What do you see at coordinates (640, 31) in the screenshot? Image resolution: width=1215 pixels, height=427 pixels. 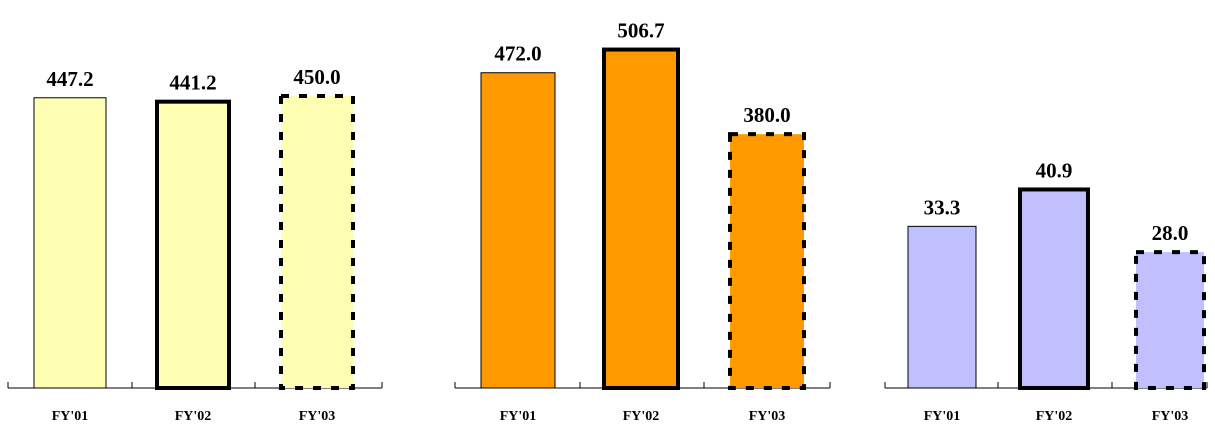 I see `data-label: 506.7` at bounding box center [640, 31].